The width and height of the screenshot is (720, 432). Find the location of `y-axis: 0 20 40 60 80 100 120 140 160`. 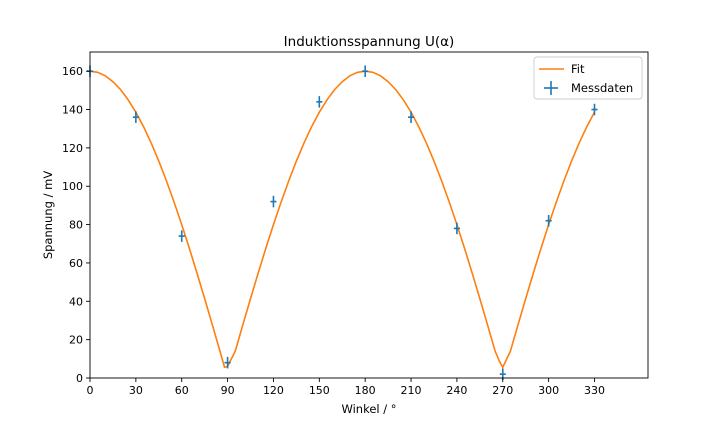

y-axis: 0 20 40 60 80 100 120 140 160 is located at coordinates (76, 225).